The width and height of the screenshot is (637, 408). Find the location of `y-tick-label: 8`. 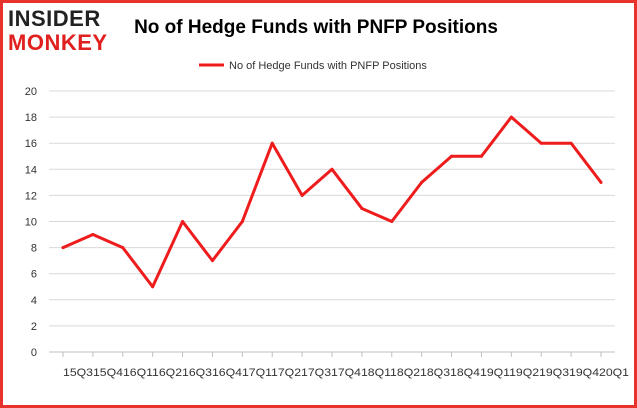

y-tick-label: 8 is located at coordinates (34, 249).